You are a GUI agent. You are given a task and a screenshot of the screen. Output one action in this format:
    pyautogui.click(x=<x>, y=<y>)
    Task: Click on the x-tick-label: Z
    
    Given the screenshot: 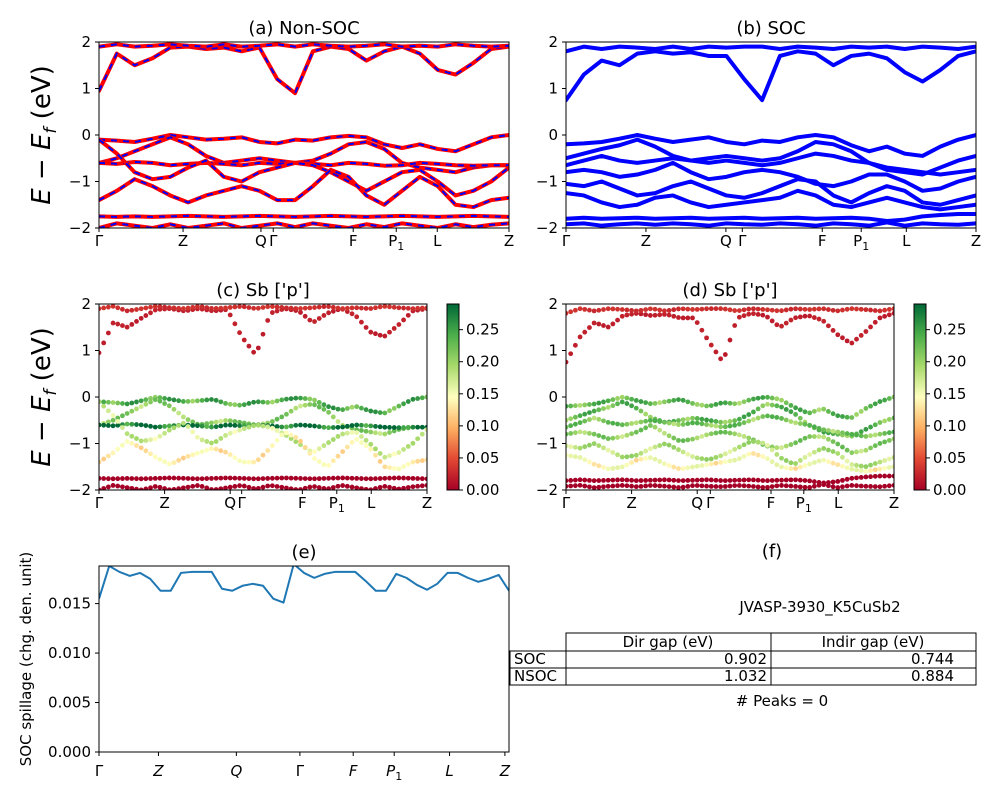 What is the action you would take?
    pyautogui.click(x=183, y=241)
    